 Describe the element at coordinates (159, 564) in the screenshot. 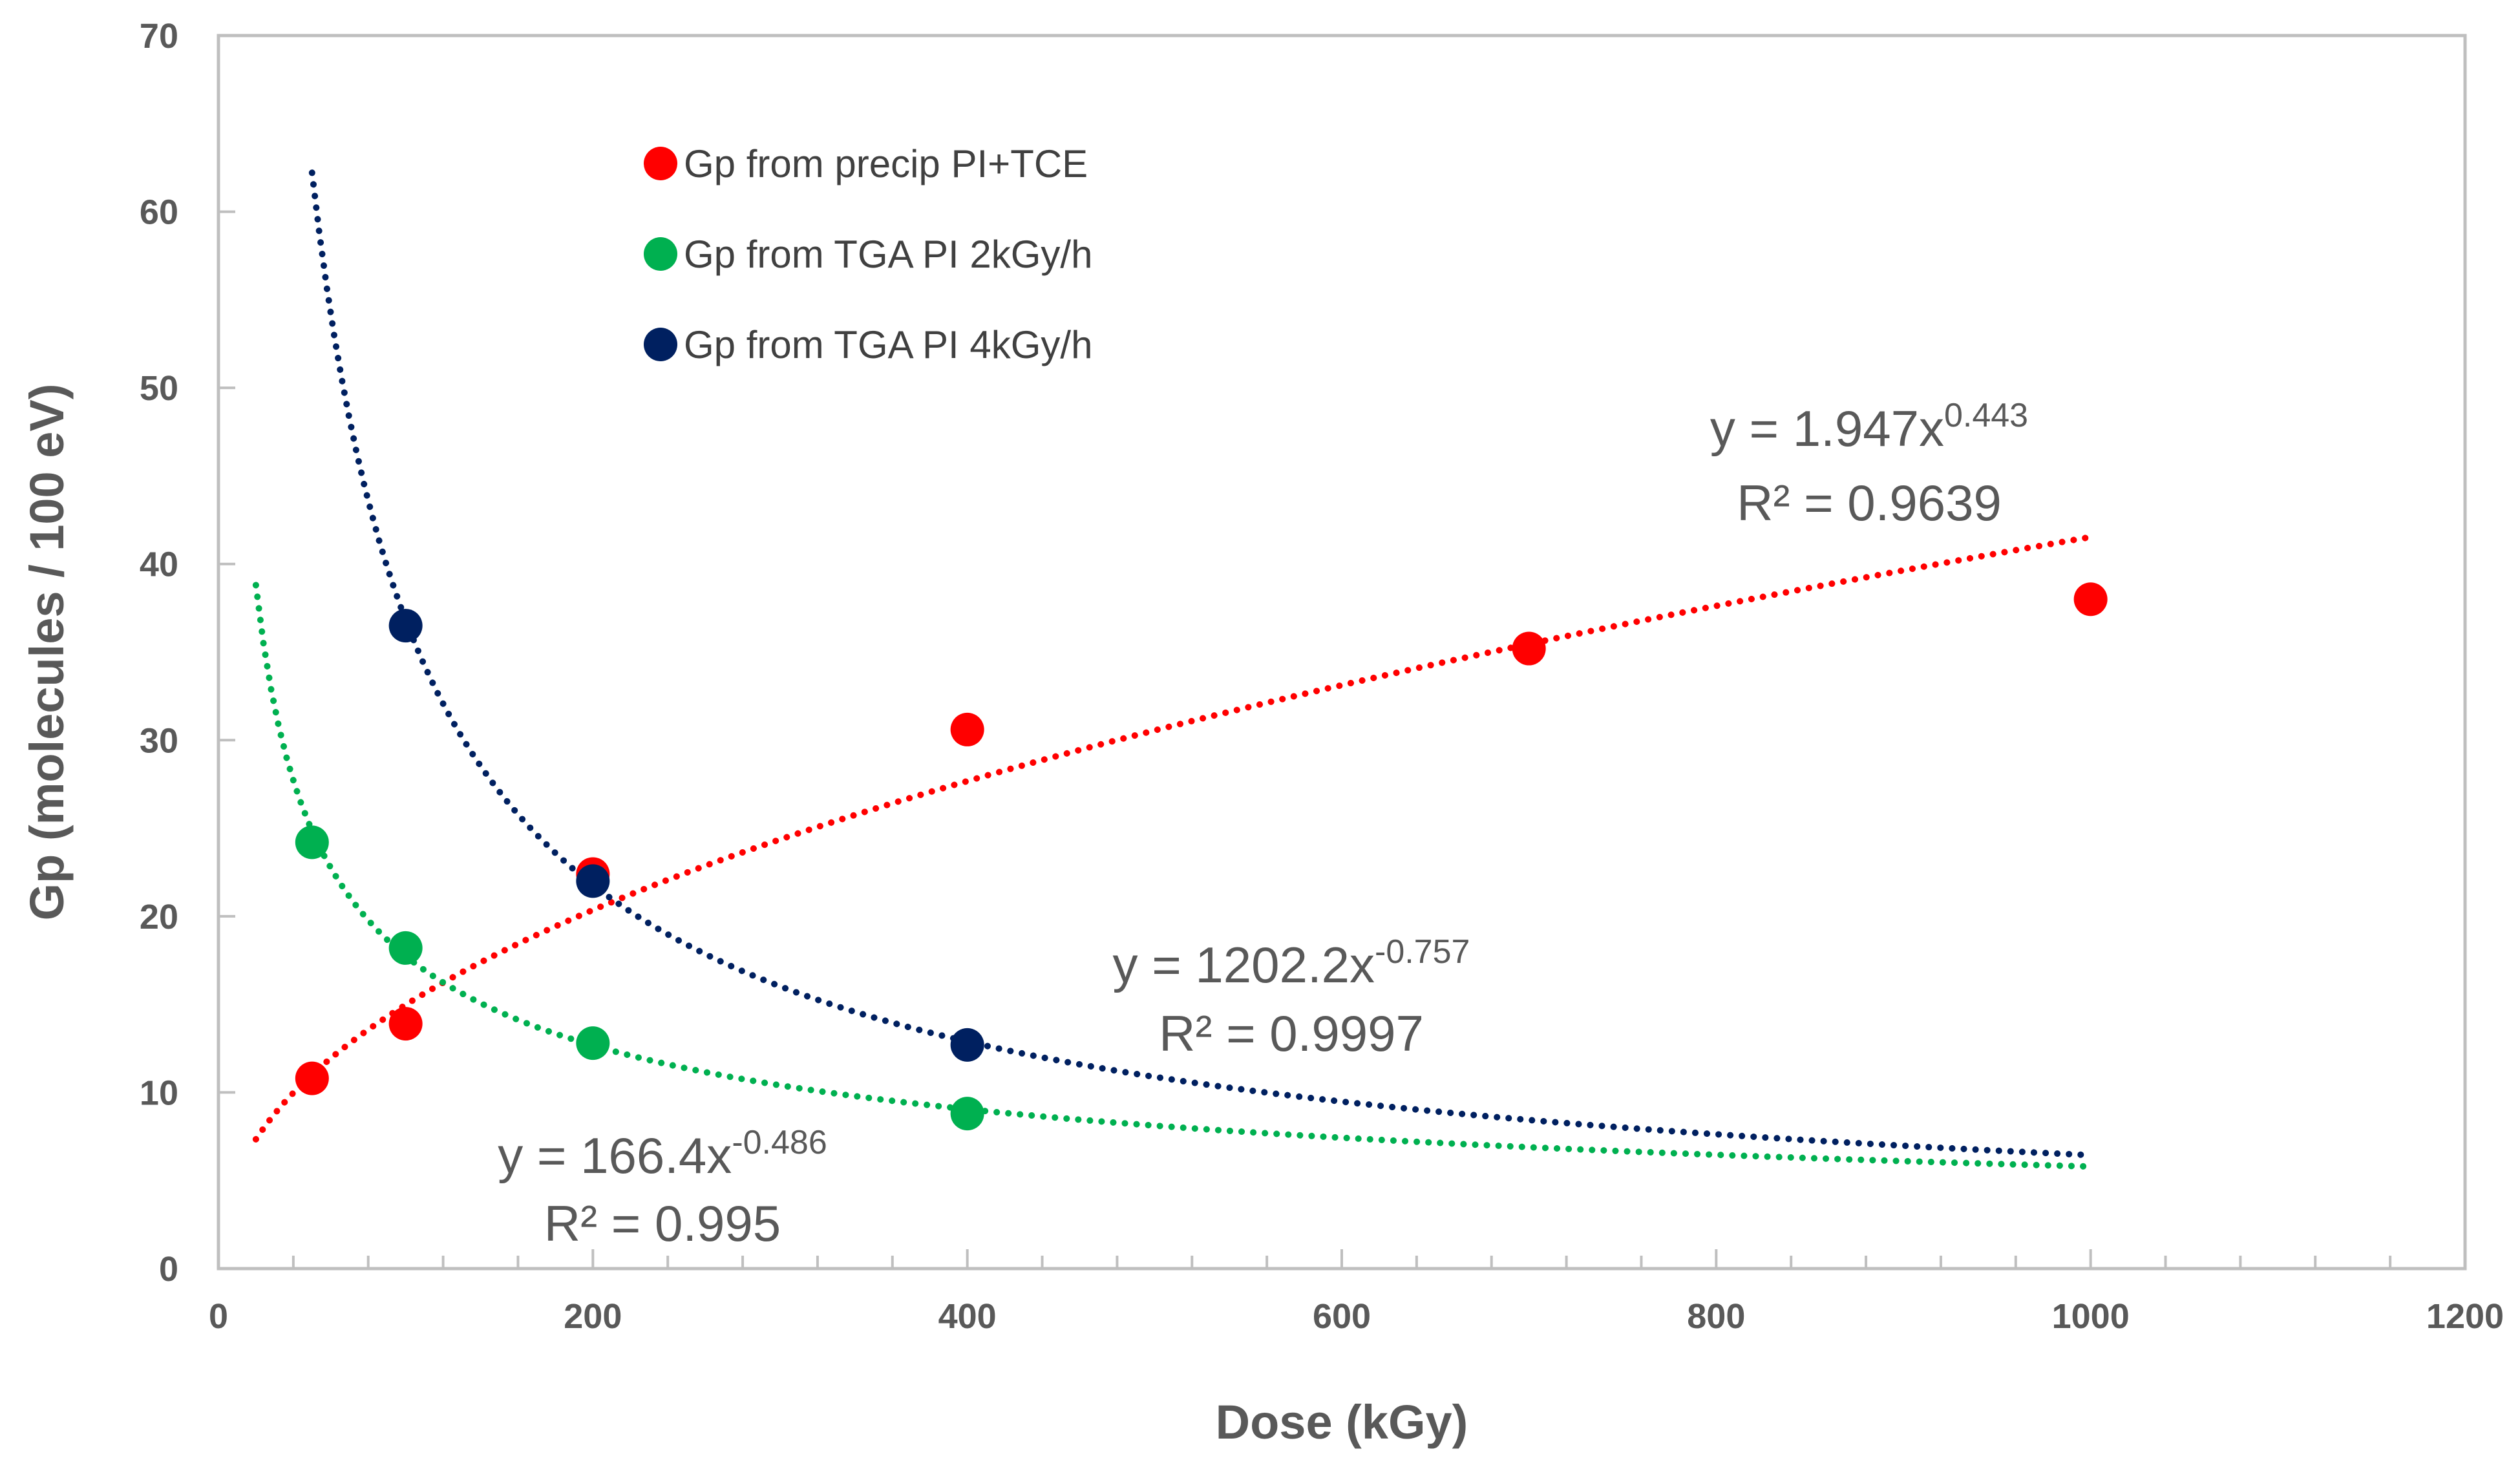

I see `y-tick-label: 40` at that location.